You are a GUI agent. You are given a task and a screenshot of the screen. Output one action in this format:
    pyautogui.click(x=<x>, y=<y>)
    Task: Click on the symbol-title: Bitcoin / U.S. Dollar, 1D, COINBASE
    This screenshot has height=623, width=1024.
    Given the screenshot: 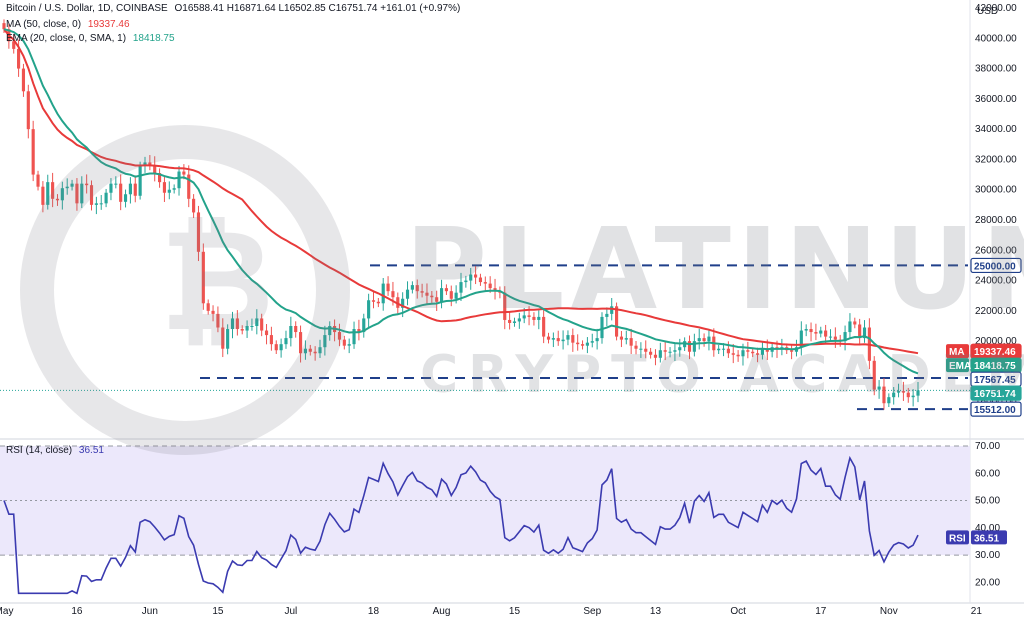 What is the action you would take?
    pyautogui.click(x=87, y=8)
    